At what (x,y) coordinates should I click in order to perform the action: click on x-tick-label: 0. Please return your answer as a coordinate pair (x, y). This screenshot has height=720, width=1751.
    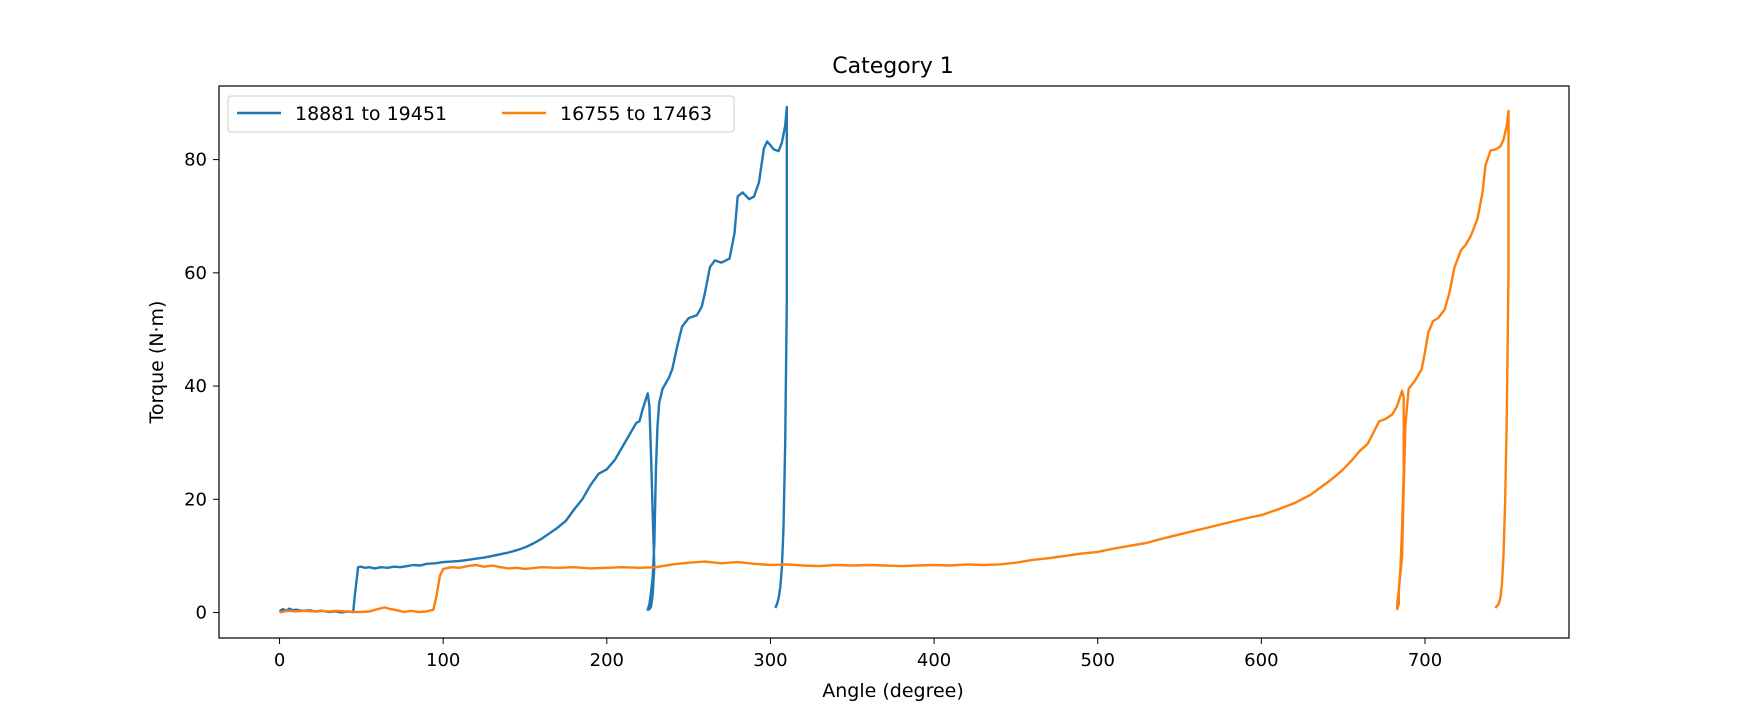
    Looking at the image, I should click on (279, 660).